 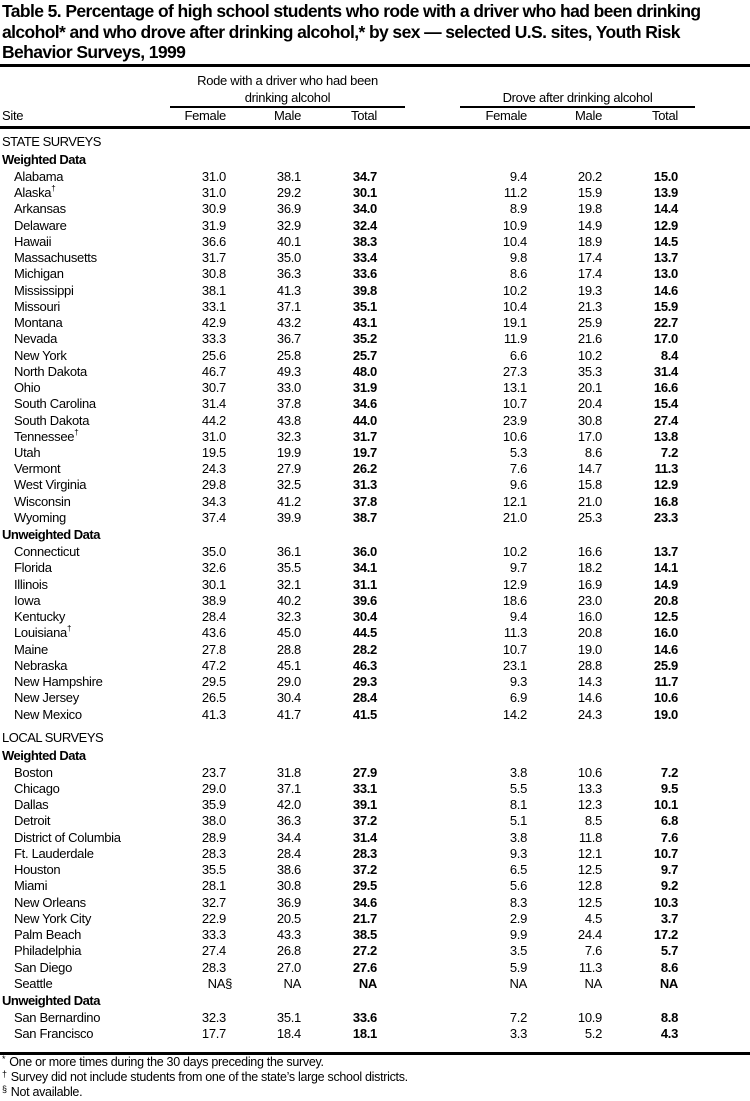 I want to click on cell-total-rode: 44.0, so click(x=364, y=420).